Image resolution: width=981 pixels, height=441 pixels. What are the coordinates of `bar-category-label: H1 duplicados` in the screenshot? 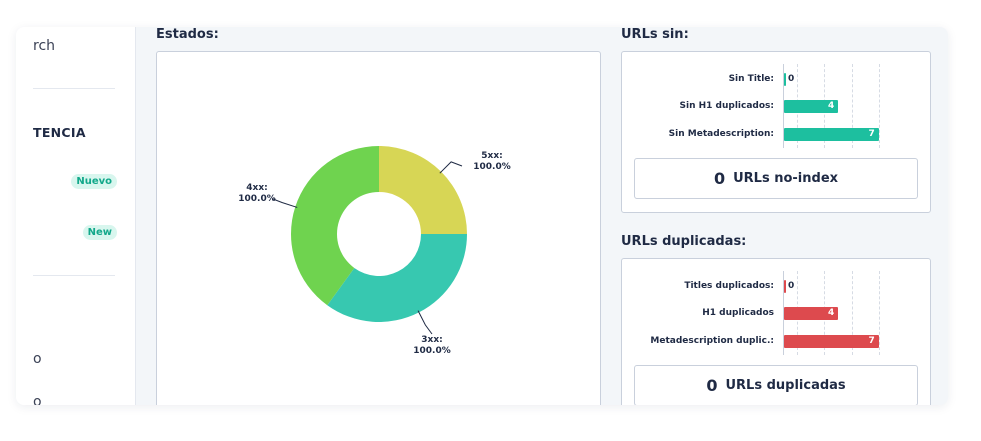 It's located at (738, 313).